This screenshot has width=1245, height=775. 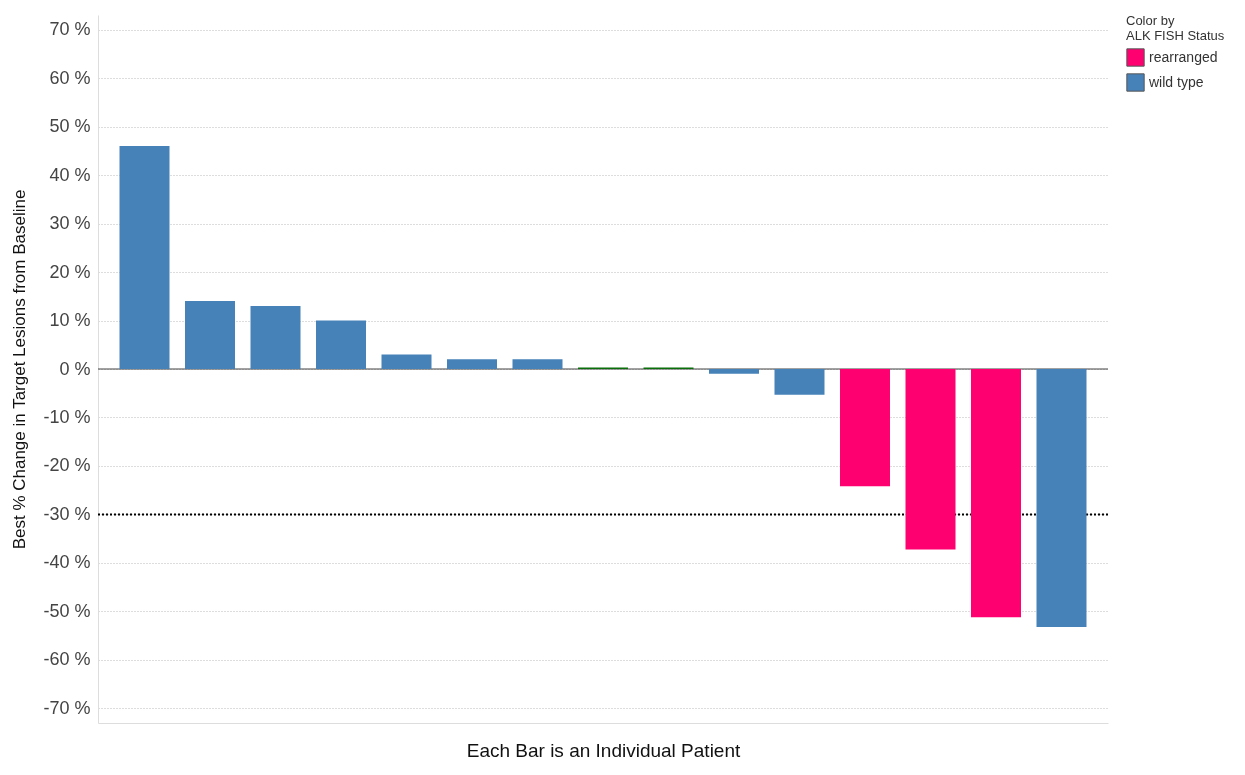 I want to click on y-tick-label: 40 %, so click(x=70, y=174).